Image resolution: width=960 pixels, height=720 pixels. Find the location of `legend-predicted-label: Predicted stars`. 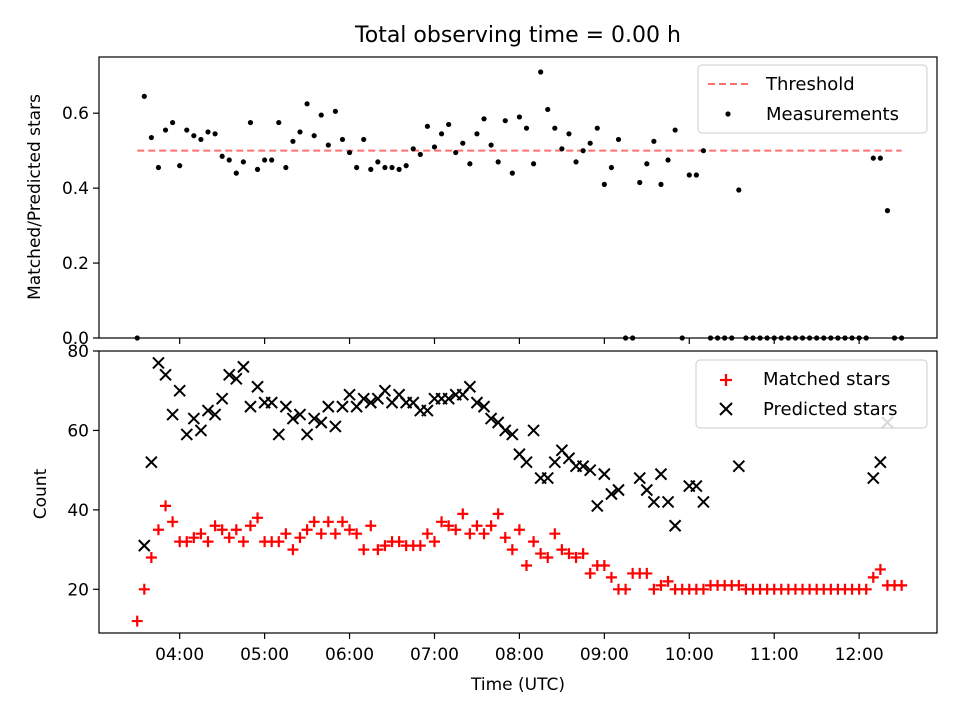

legend-predicted-label: Predicted stars is located at coordinates (830, 409).